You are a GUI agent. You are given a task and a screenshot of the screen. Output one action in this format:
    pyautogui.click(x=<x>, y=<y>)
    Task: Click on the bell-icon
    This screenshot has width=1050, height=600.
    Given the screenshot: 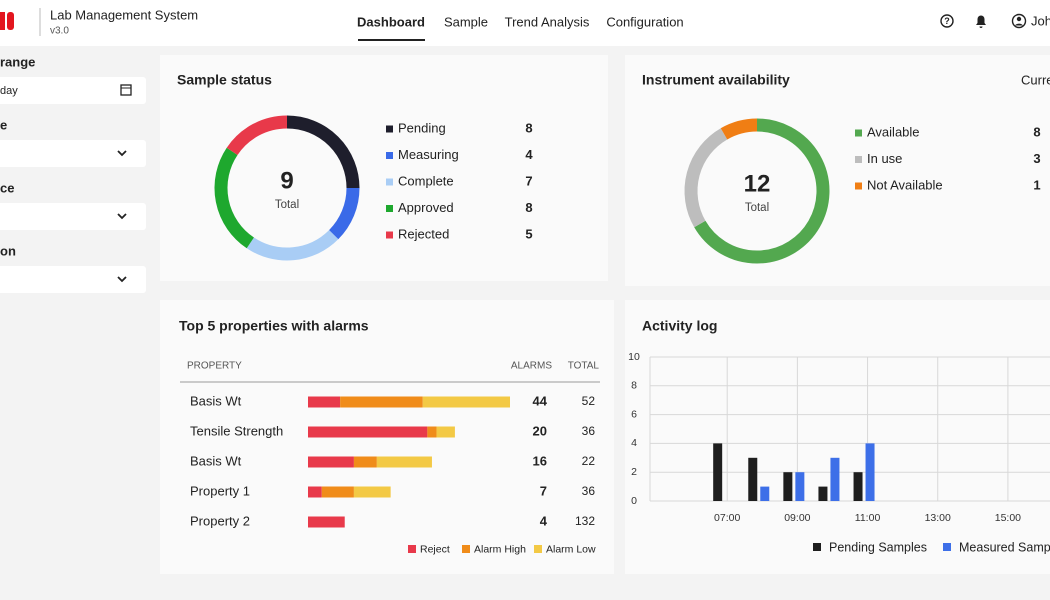 What is the action you would take?
    pyautogui.click(x=981, y=22)
    